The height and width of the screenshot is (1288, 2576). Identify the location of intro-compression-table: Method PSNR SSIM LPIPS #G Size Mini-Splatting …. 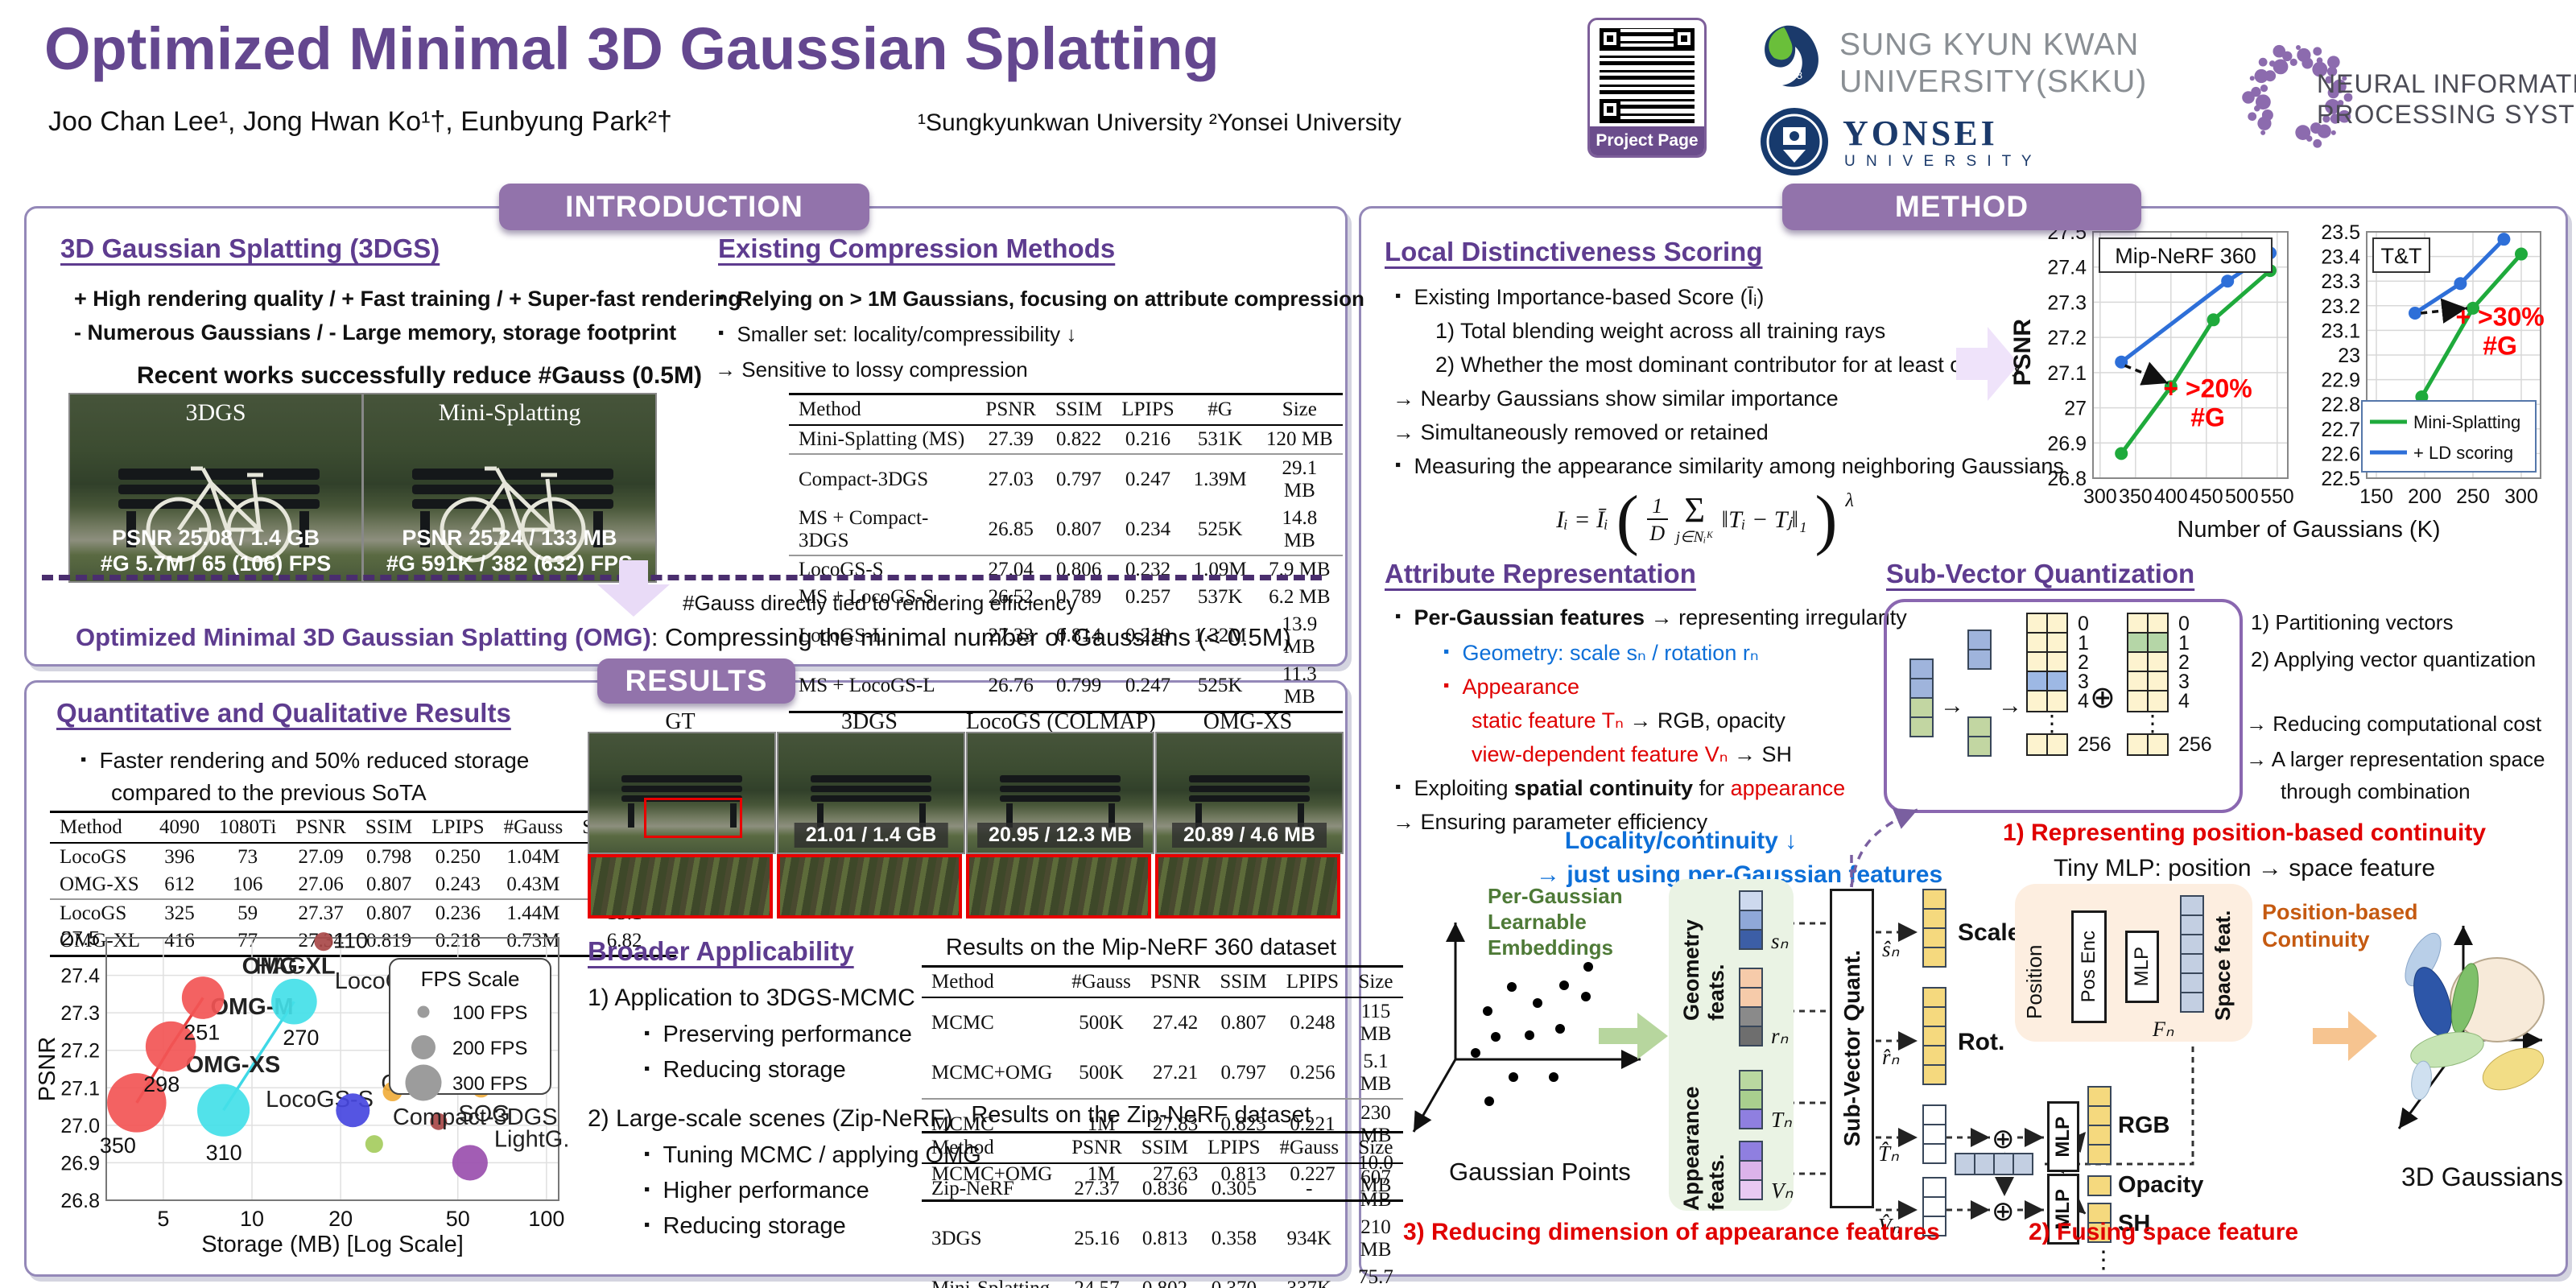
(1066, 553).